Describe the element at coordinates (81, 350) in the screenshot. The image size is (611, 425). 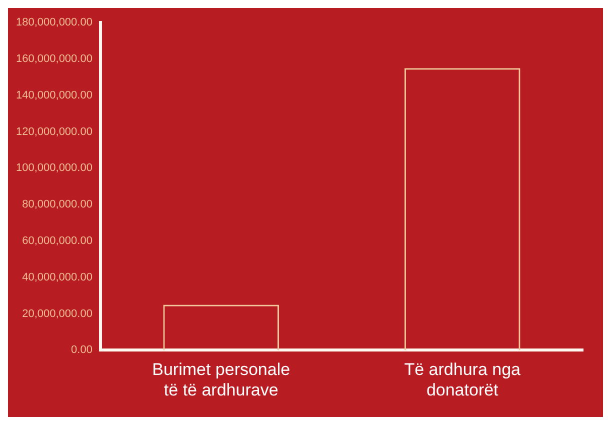
I see `y-tick-label: 0.00` at that location.